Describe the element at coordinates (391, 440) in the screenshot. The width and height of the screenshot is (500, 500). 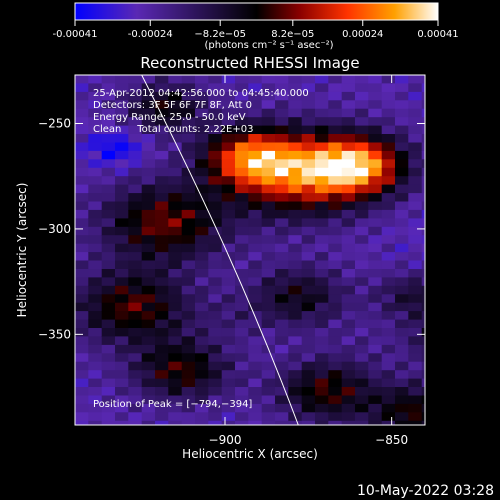
I see `x-tick-label: −850` at that location.